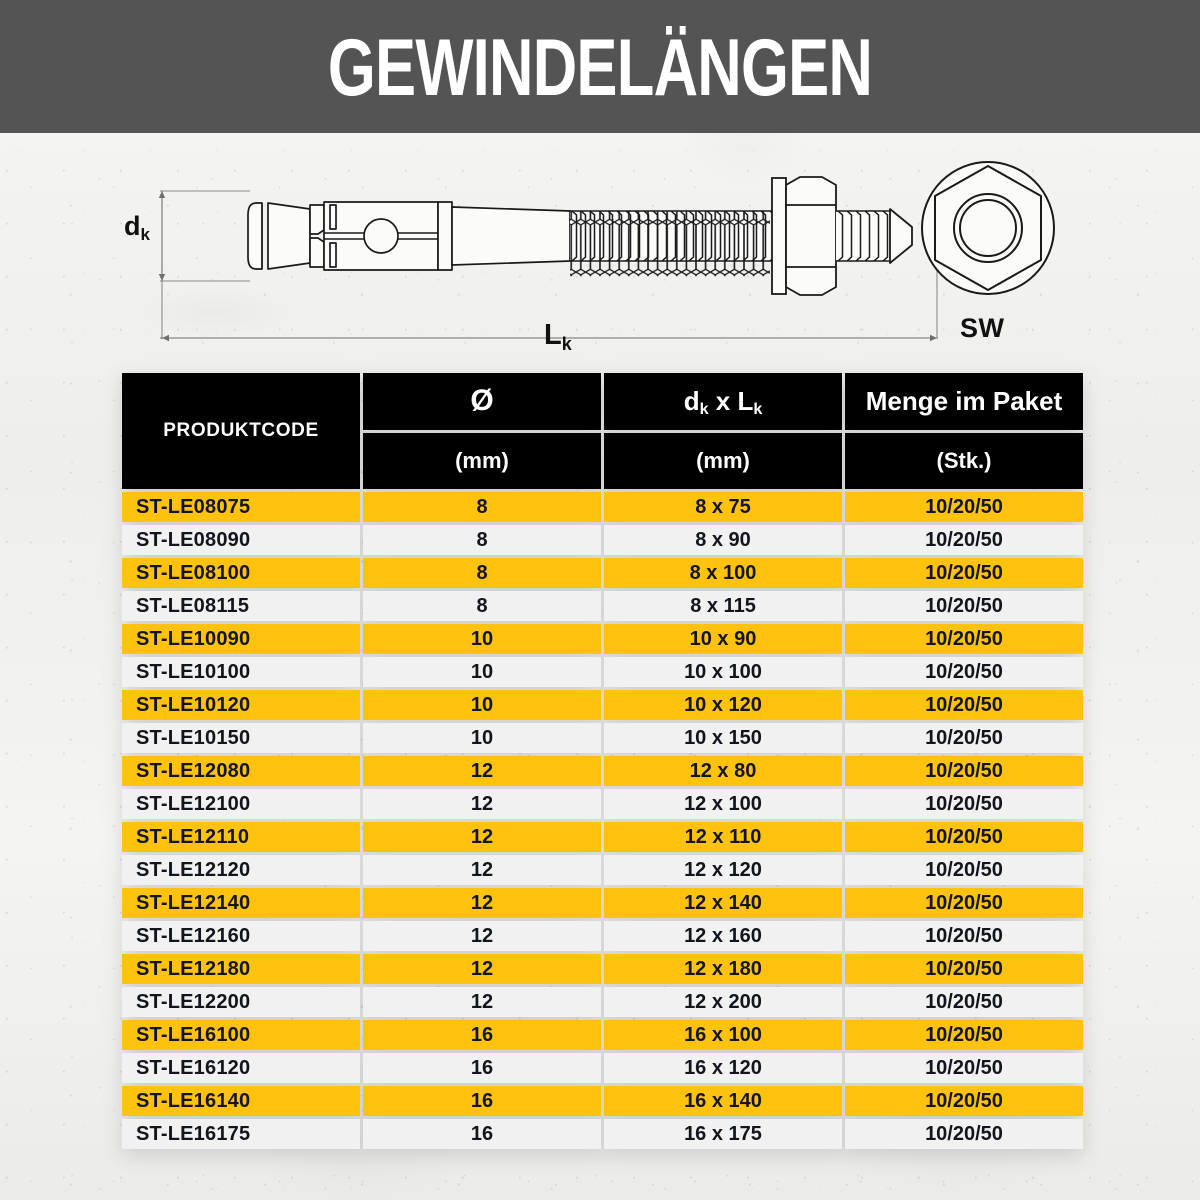 The image size is (1200, 1200). I want to click on table-row: ST-LE10120 10 10 x 120 10/20/50, so click(602, 705).